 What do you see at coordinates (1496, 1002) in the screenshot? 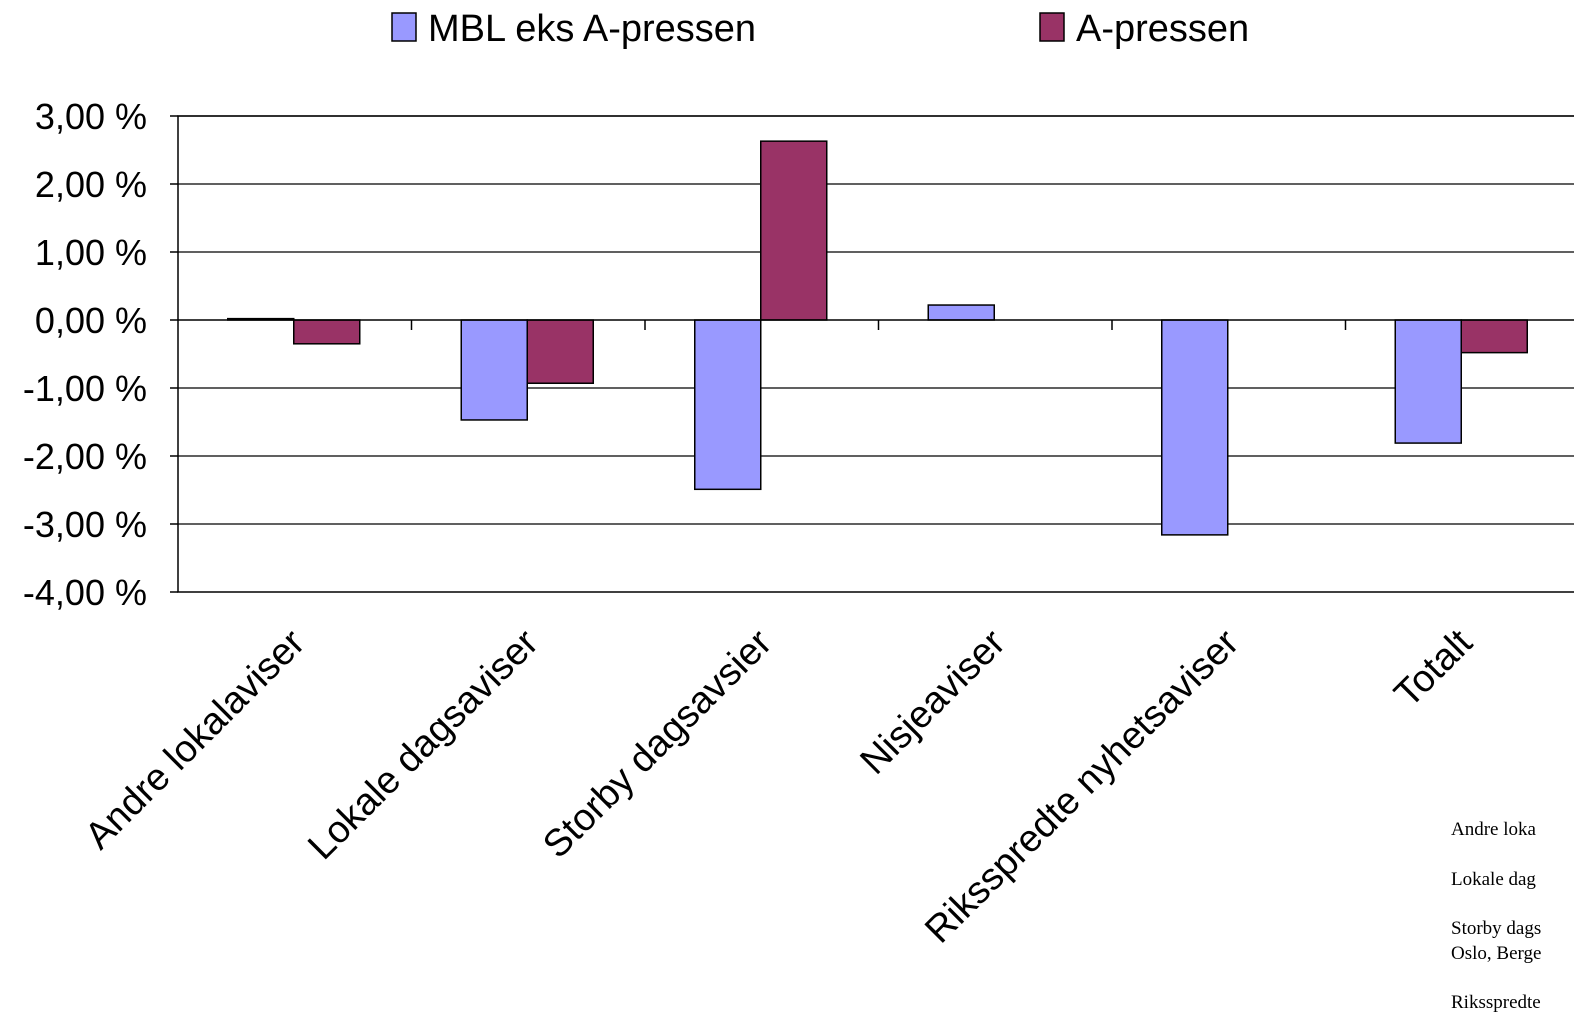
I see `note-line: Riksspredte` at bounding box center [1496, 1002].